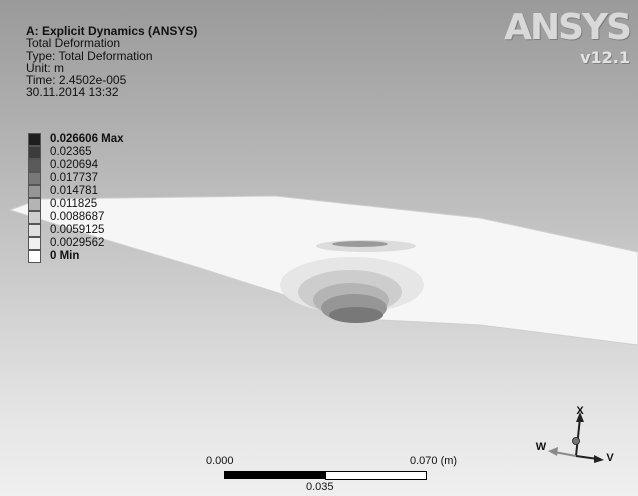 The image size is (638, 496). Describe the element at coordinates (580, 417) in the screenshot. I see `x-axis-arrow-icon` at that location.